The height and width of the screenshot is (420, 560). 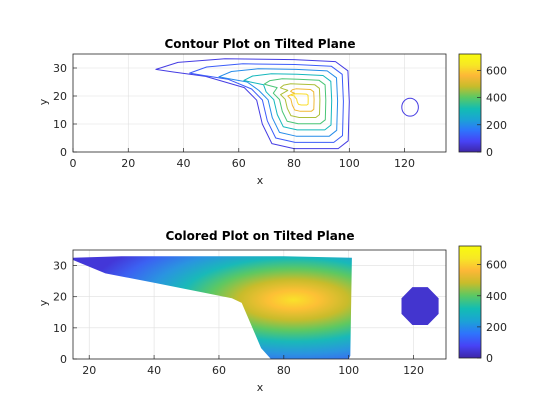 What do you see at coordinates (43, 302) in the screenshot?
I see `colored-y-label: y` at bounding box center [43, 302].